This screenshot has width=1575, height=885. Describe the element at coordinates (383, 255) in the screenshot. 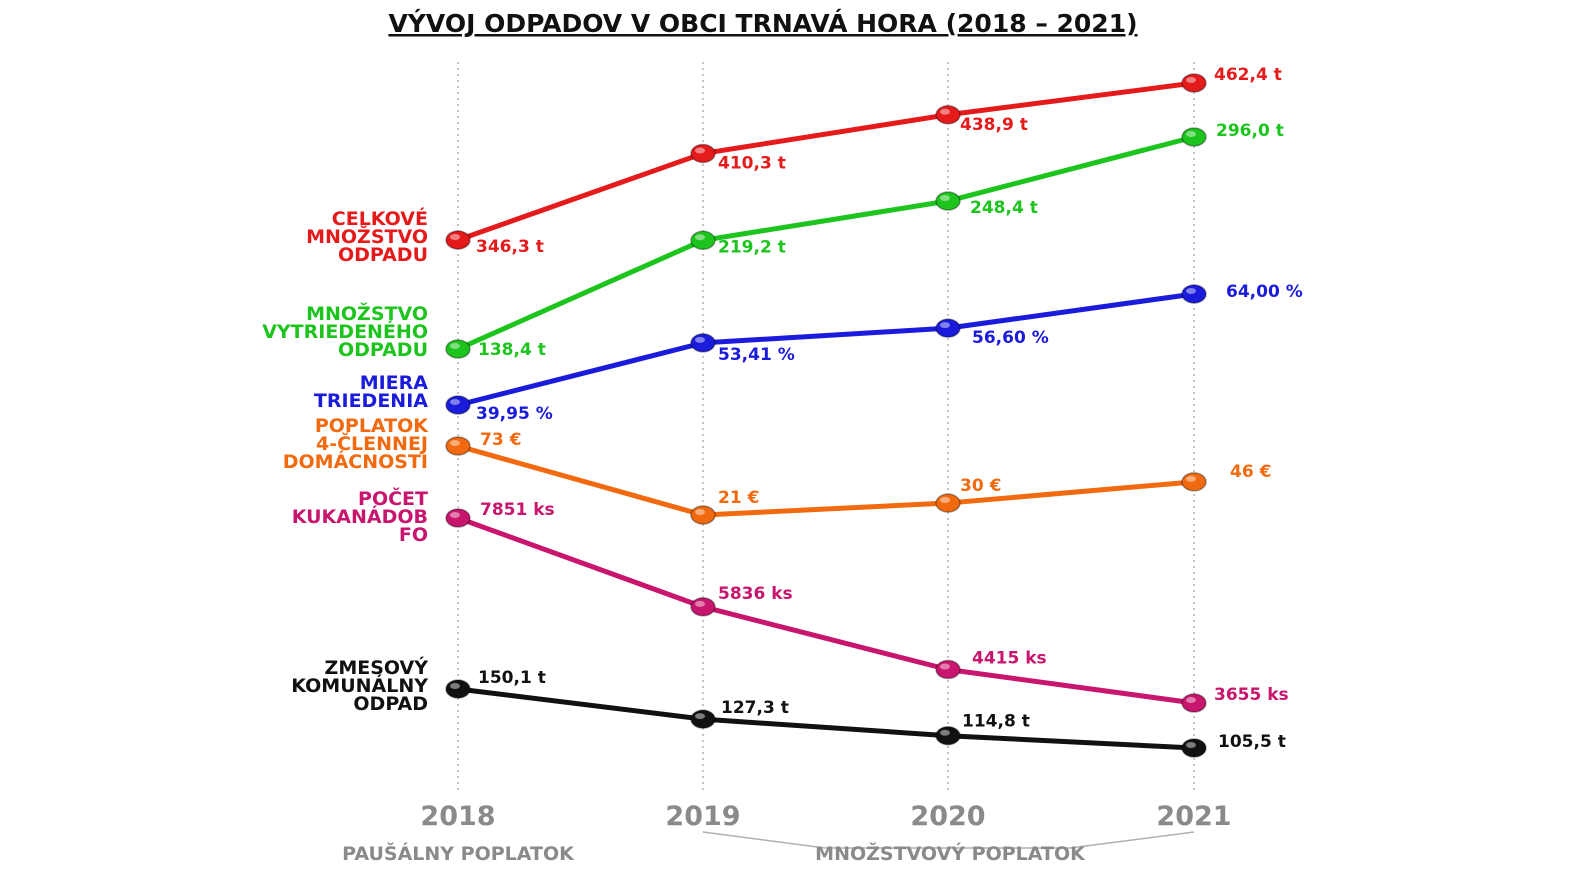

I see `series-name-celkove: ODPADU` at that location.